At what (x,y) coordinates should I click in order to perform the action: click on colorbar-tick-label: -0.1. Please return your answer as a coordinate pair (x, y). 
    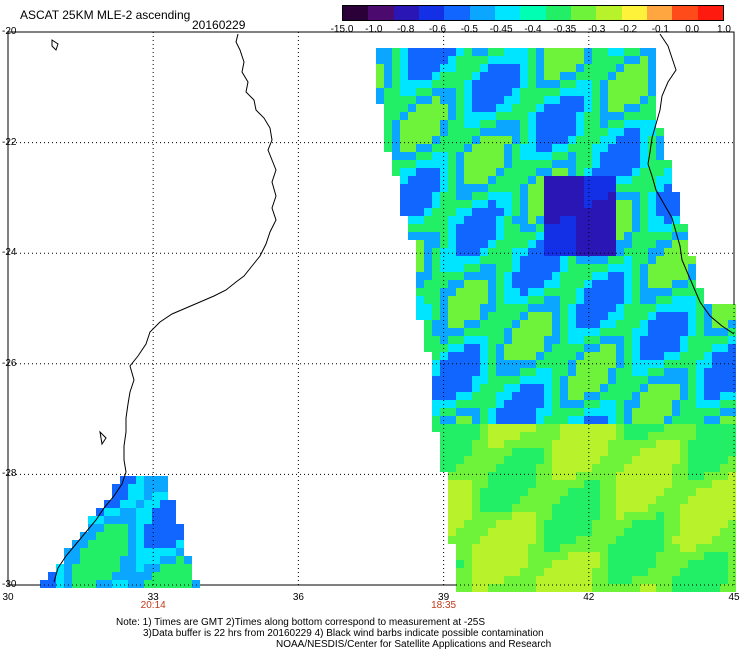
    Looking at the image, I should click on (660, 29).